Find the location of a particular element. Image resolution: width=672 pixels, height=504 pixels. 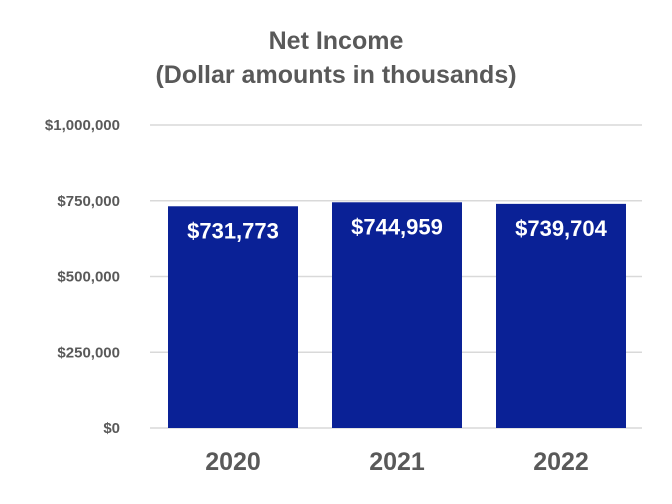

chart-title-block: Net Income (Dollar amounts in thousands) is located at coordinates (336, 58).